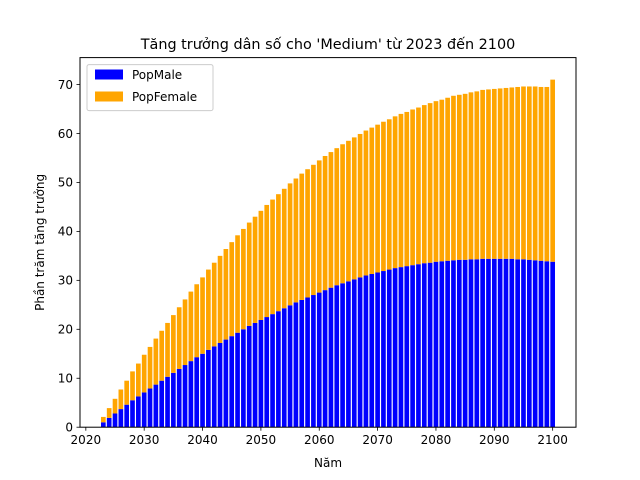 Image resolution: width=640 pixels, height=480 pixels. What do you see at coordinates (337, 217) in the screenshot?
I see `bar-popfemale-2063` at bounding box center [337, 217].